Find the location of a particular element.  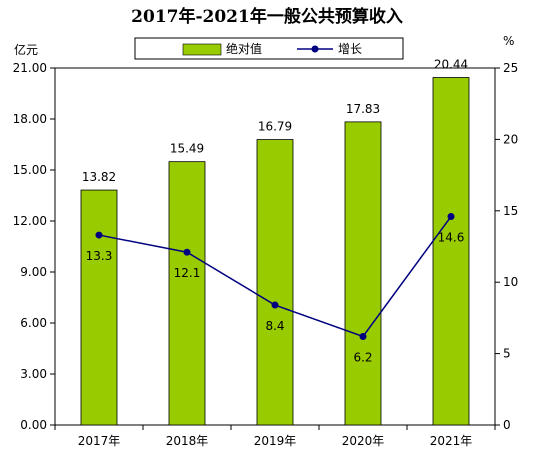

right-tick-label: 25 is located at coordinates (510, 68).